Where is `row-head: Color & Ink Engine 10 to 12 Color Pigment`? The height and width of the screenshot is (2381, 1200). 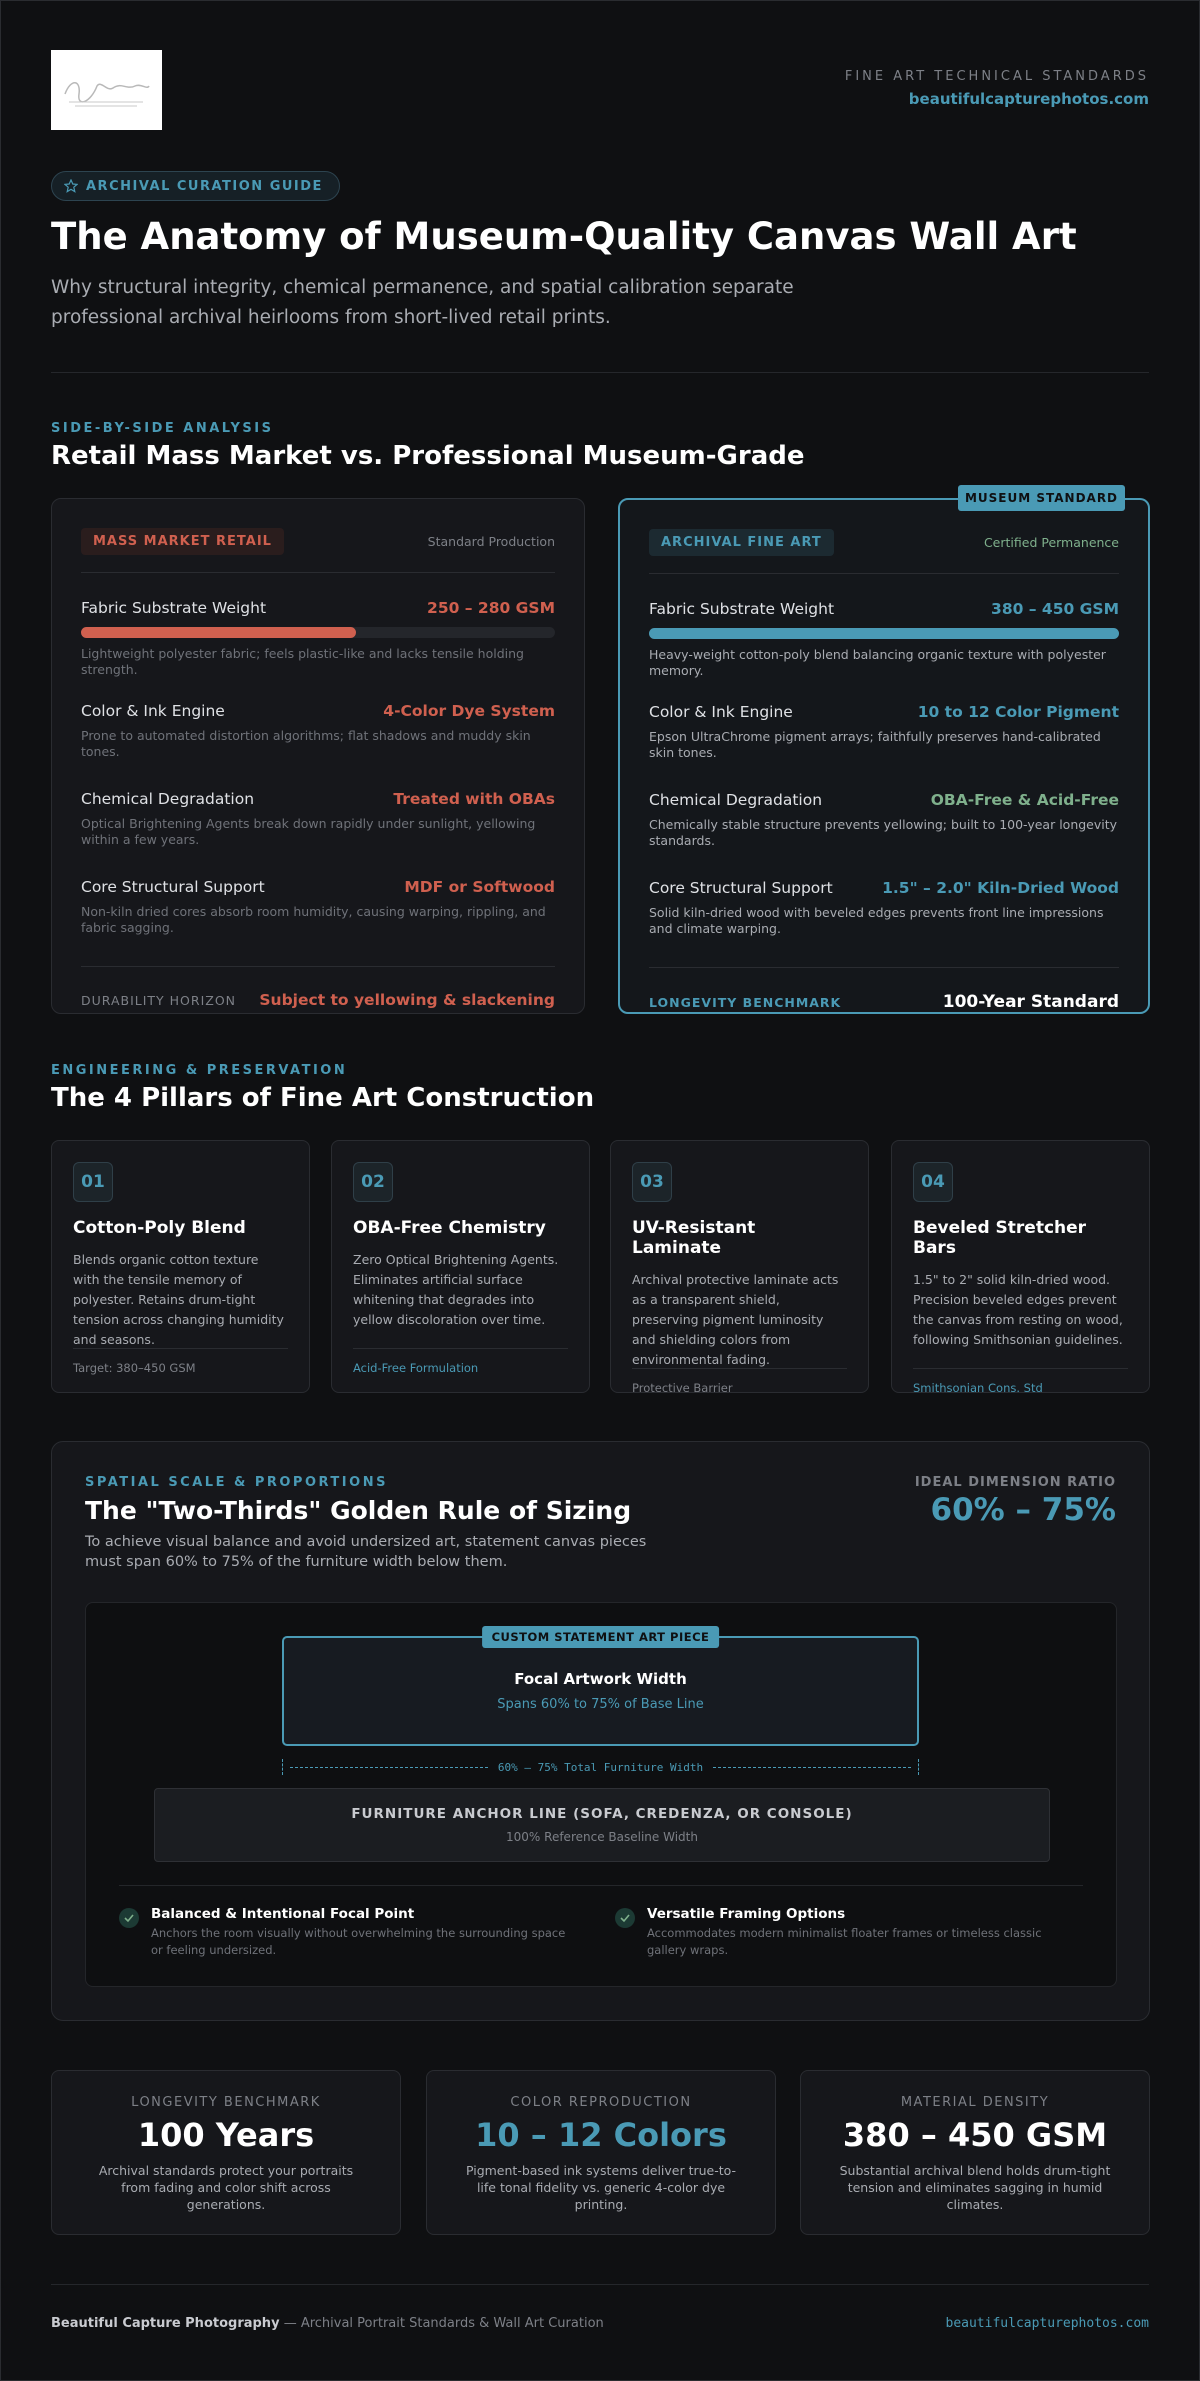 row-head: Color & Ink Engine 10 to 12 Color Pigment is located at coordinates (884, 712).